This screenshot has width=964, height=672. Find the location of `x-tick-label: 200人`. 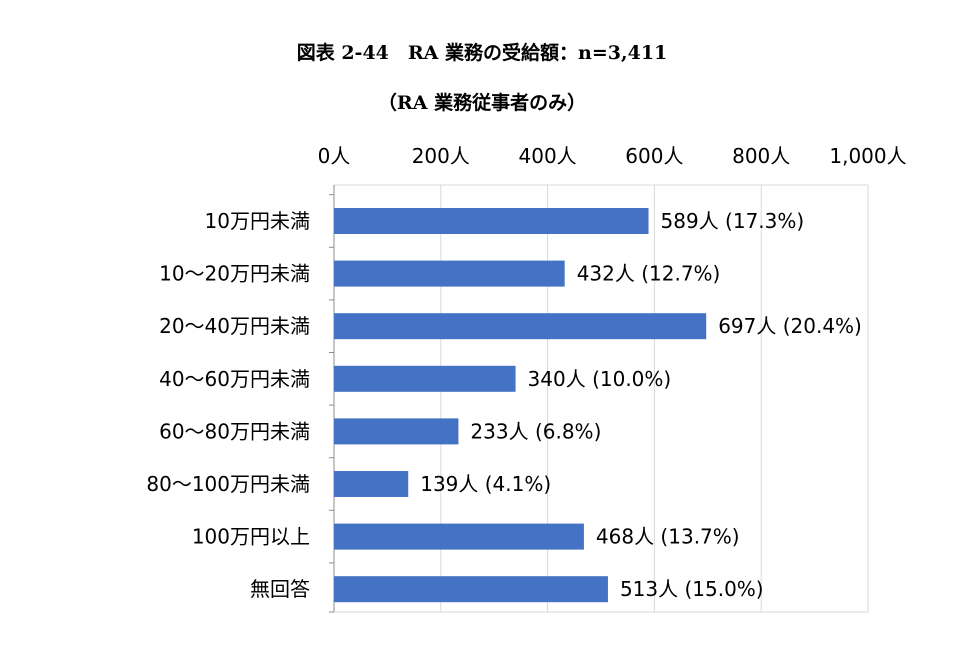

x-tick-label: 200人 is located at coordinates (441, 156).